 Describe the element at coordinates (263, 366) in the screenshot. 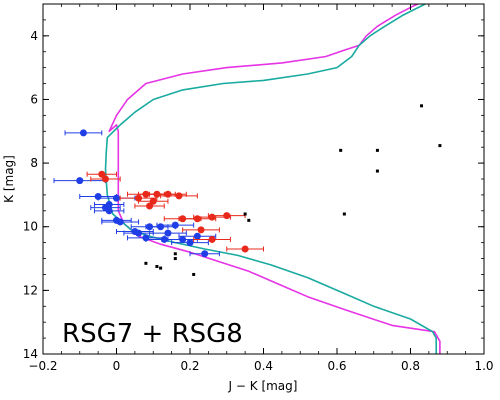

I see `x-tick-label: 0.4` at that location.